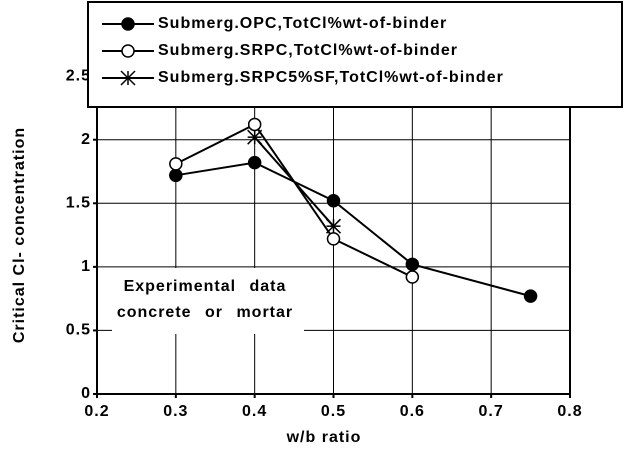 Image resolution: width=629 pixels, height=450 pixels. What do you see at coordinates (208, 301) in the screenshot?
I see `annotation-box` at bounding box center [208, 301].